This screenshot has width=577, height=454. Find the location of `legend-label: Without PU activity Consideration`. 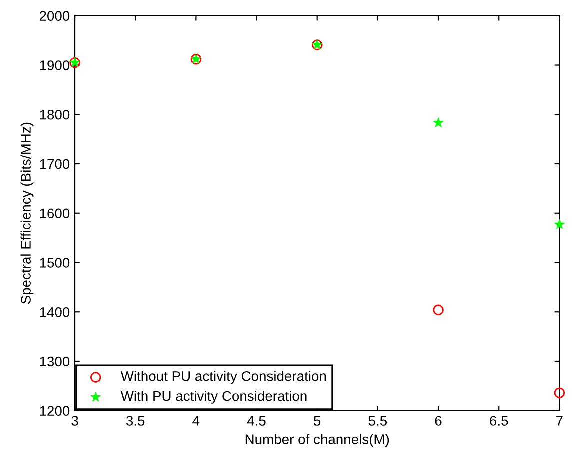

legend-label: Without PU activity Consideration is located at coordinates (223, 377).